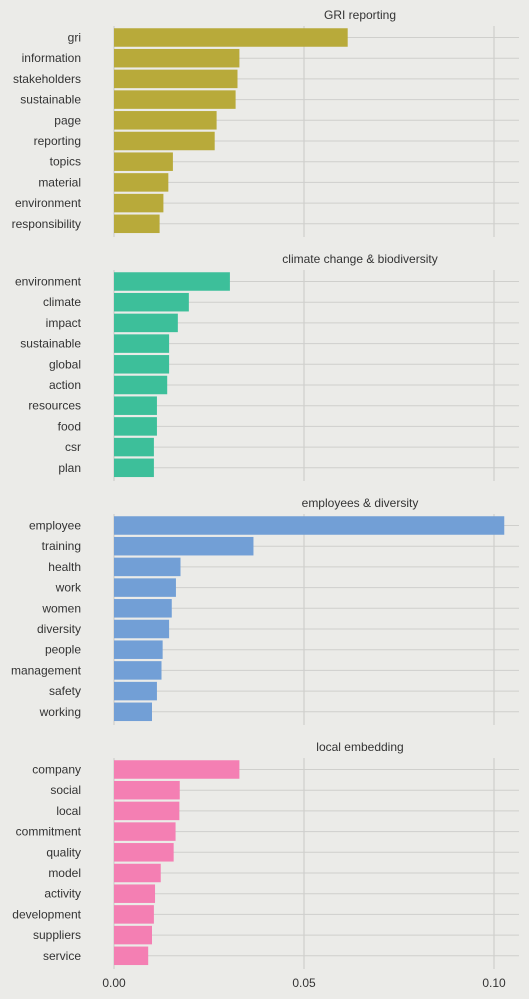  Describe the element at coordinates (56, 770) in the screenshot. I see `category-label: company` at that location.